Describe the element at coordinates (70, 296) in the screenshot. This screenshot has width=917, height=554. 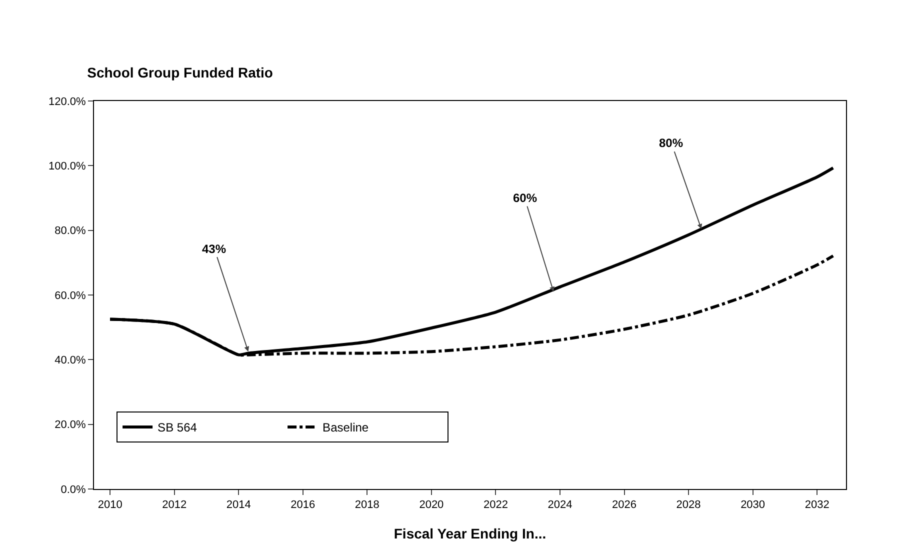
I see `y-tick-label: 60.0%` at that location.